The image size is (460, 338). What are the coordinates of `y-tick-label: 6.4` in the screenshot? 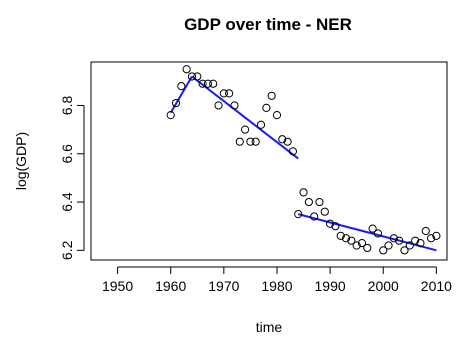 It's located at (67, 202).